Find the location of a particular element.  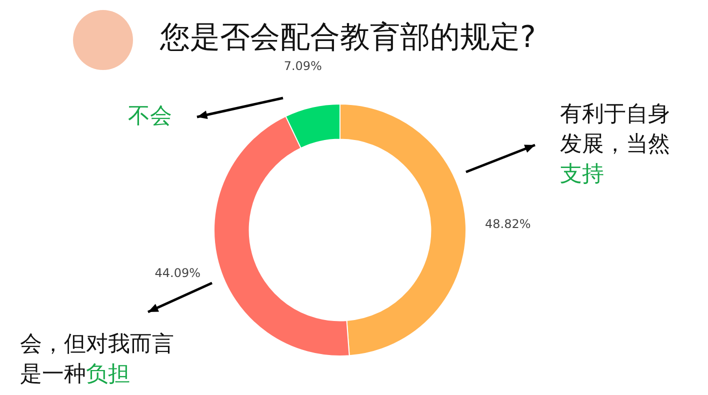

slice-label: 会，但对我而言是一种负担 is located at coordinates (97, 360).